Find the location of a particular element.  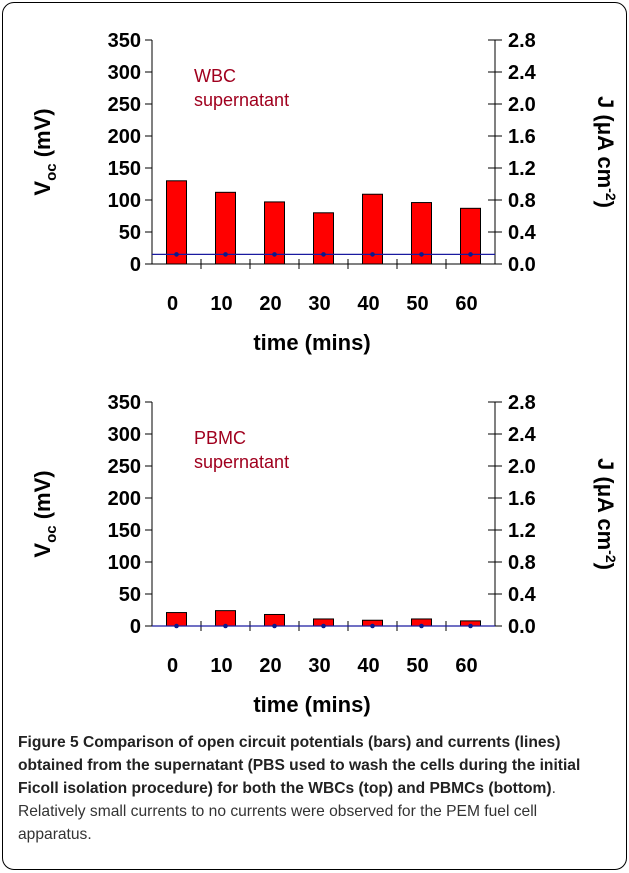

chart-annotation-line: PBMC is located at coordinates (220, 438).